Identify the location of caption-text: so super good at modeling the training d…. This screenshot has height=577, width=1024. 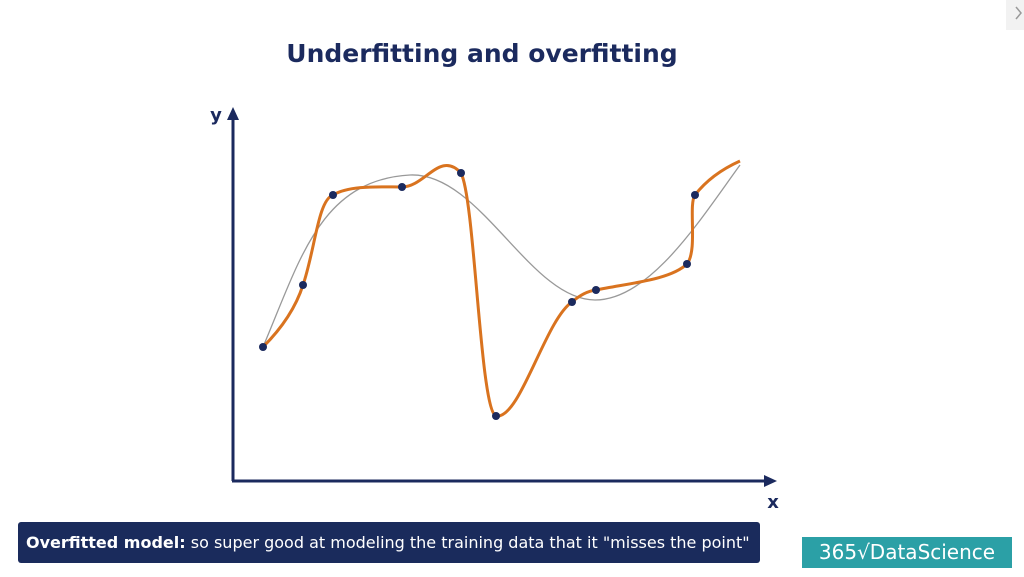
(470, 542).